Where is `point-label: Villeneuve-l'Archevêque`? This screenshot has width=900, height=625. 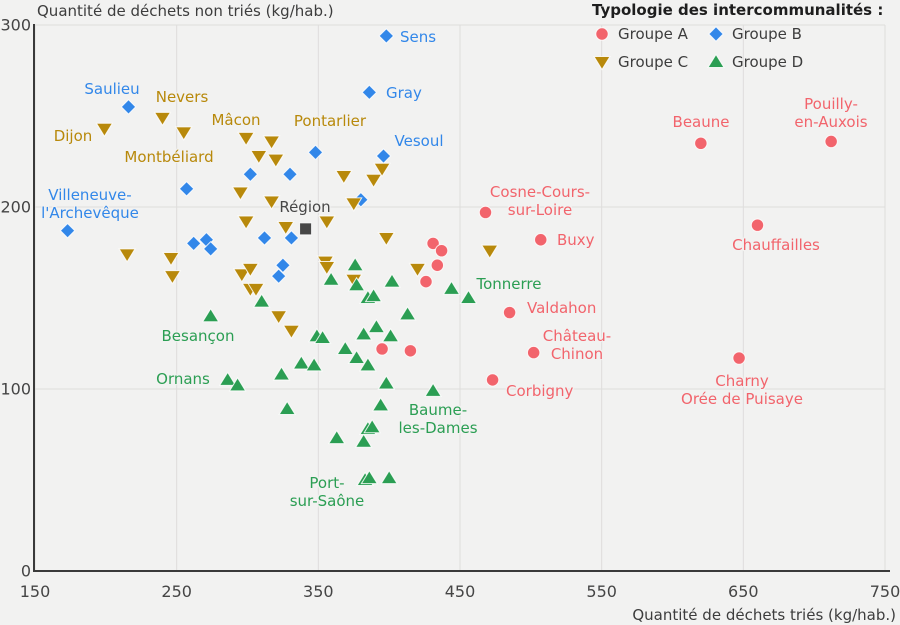
point-label: Villeneuve-l'Archevêque is located at coordinates (90, 204).